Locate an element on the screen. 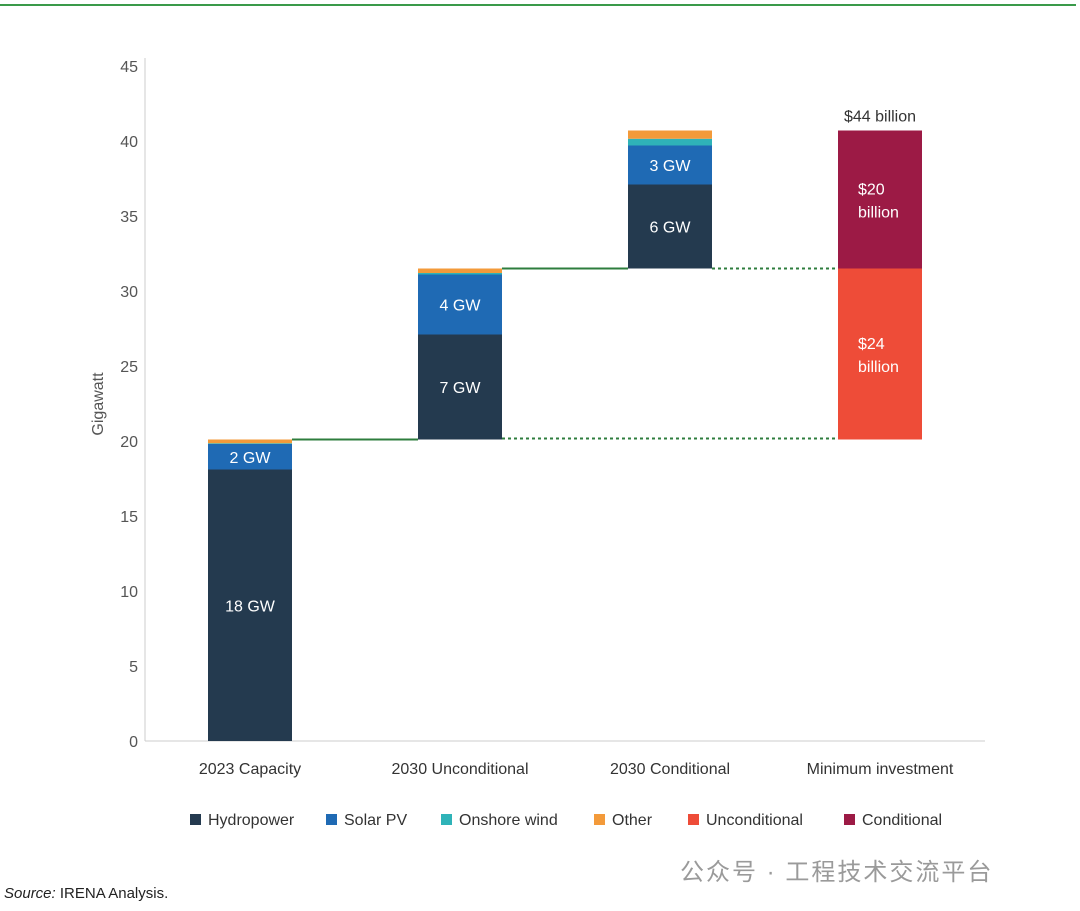 The height and width of the screenshot is (911, 1080). data-label: 4 GW is located at coordinates (461, 306).